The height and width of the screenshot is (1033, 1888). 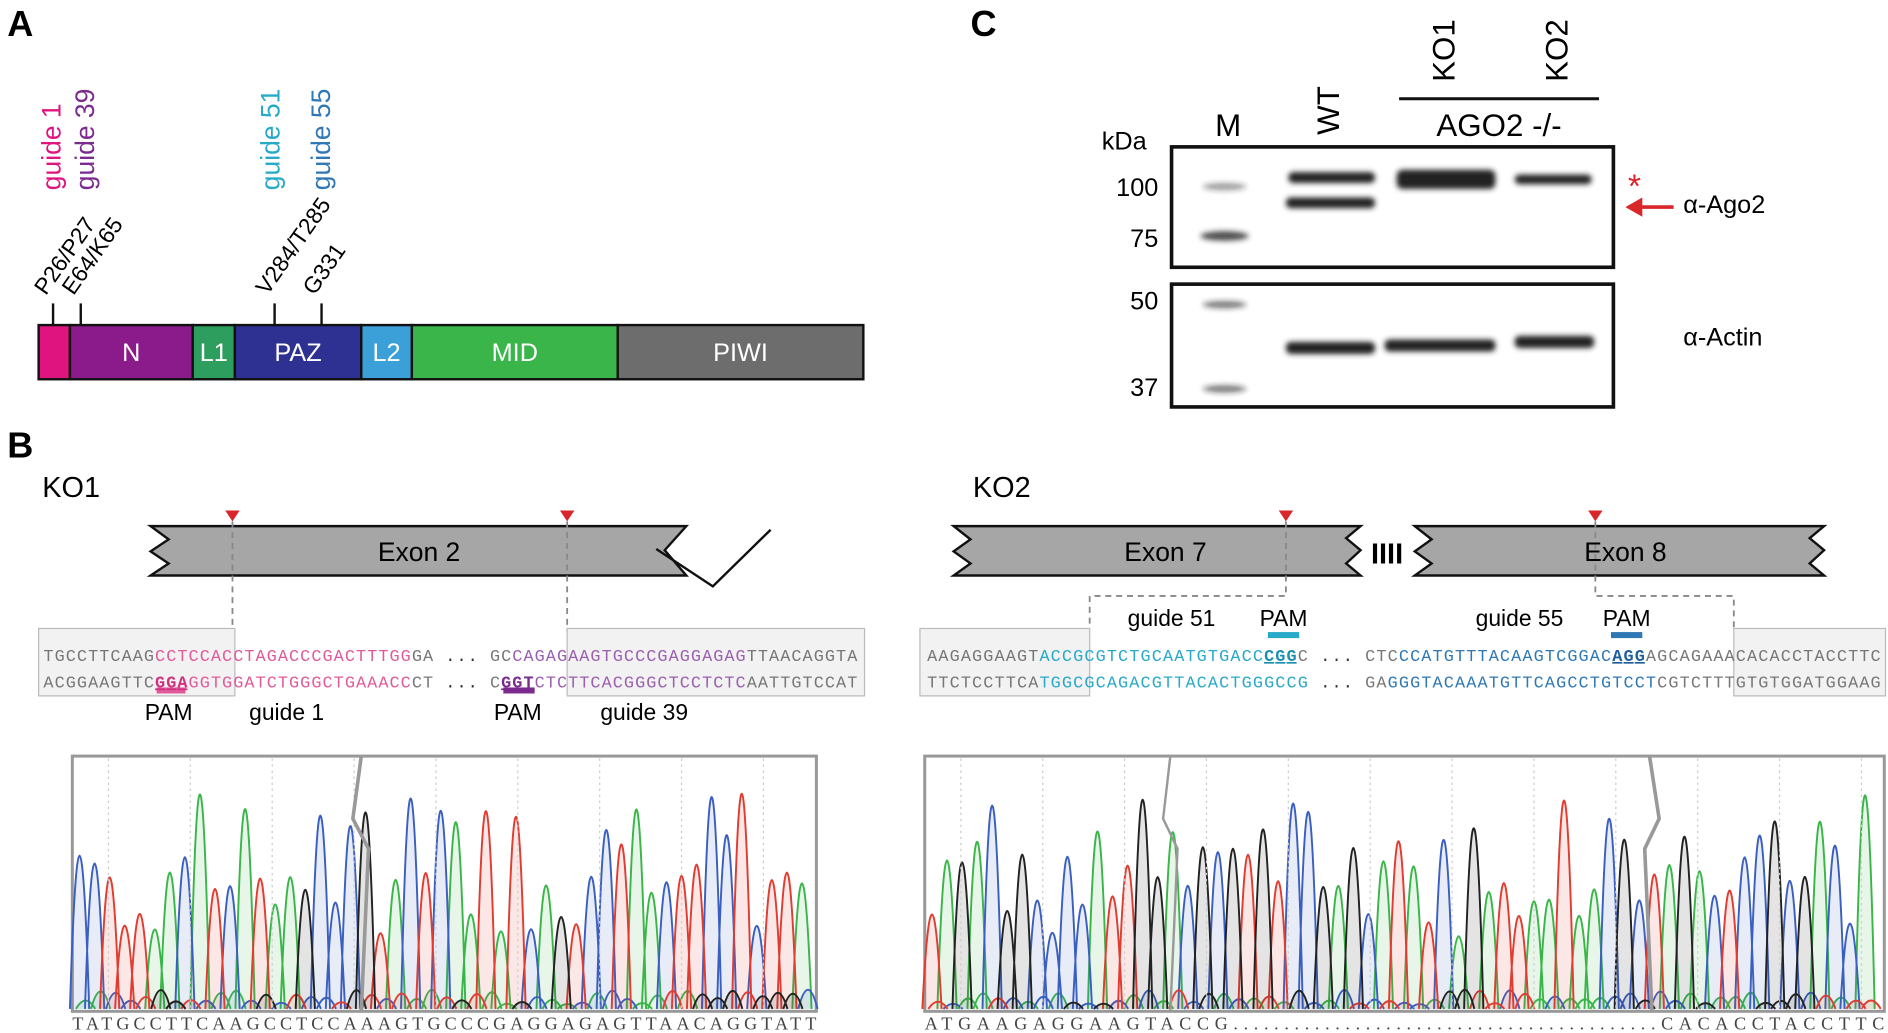 I want to click on sequence-segment: CCTCCACCTAGACCCGACTTTGG, so click(x=283, y=657).